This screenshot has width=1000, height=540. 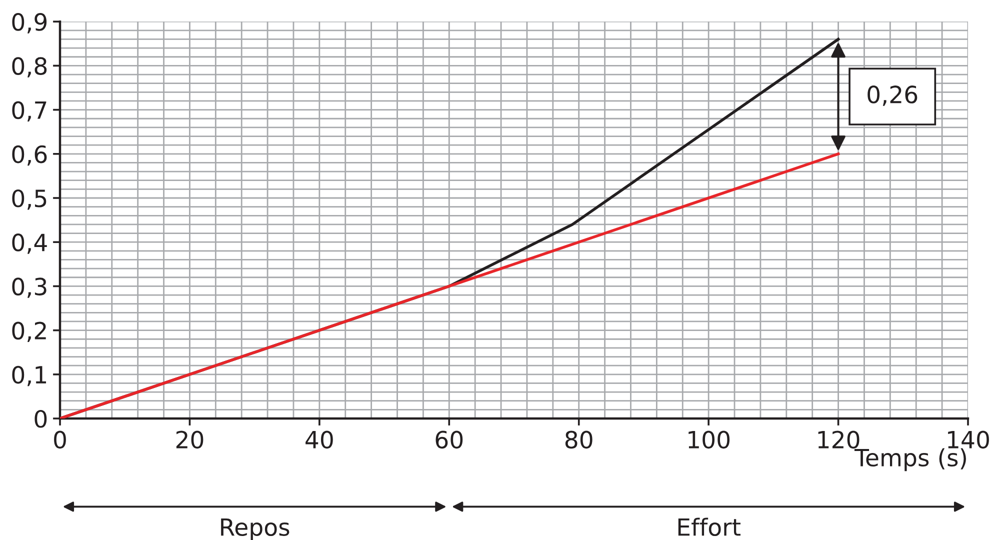 What do you see at coordinates (839, 439) in the screenshot?
I see `x-tick-label: 120` at bounding box center [839, 439].